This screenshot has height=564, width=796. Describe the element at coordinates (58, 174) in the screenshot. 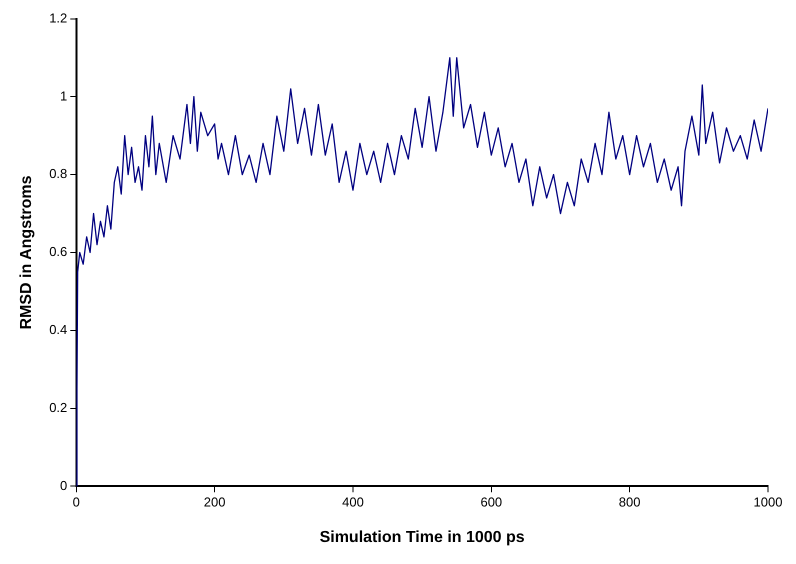

I see `y-tick-label: 0.8` at that location.